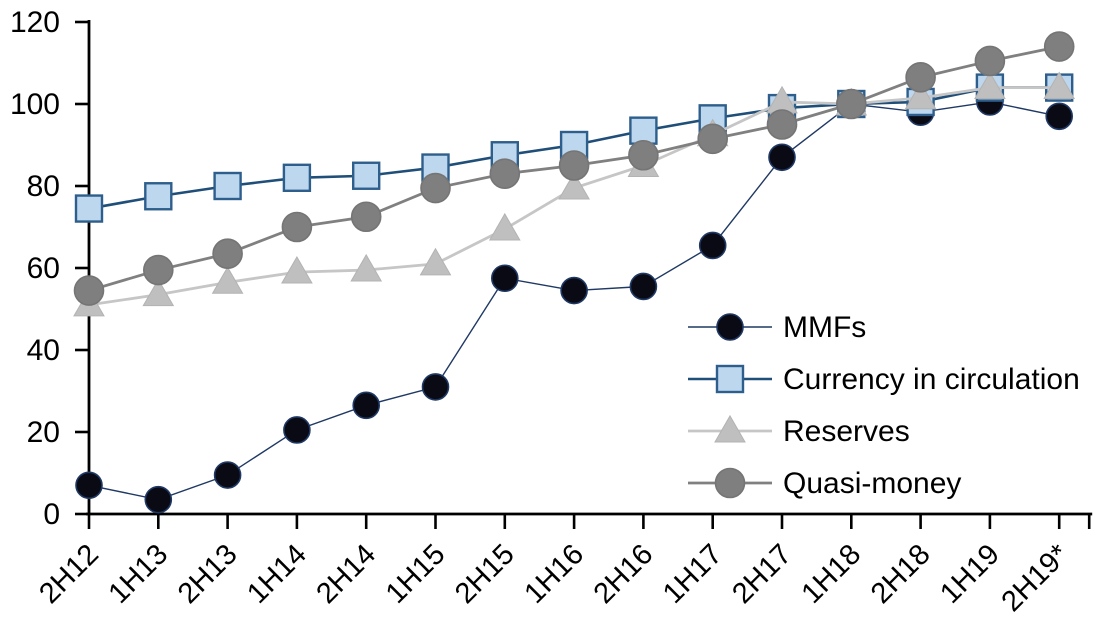 This screenshot has width=1119, height=640. What do you see at coordinates (35, 104) in the screenshot?
I see `y-axis-label: 100` at bounding box center [35, 104].